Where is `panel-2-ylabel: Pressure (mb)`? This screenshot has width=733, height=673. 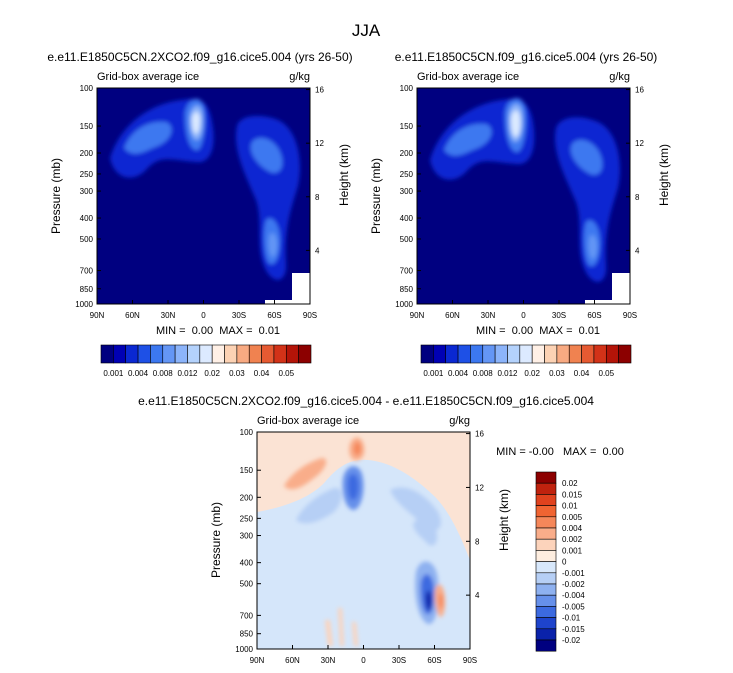 panel-2-ylabel: Pressure (mb) is located at coordinates (376, 196).